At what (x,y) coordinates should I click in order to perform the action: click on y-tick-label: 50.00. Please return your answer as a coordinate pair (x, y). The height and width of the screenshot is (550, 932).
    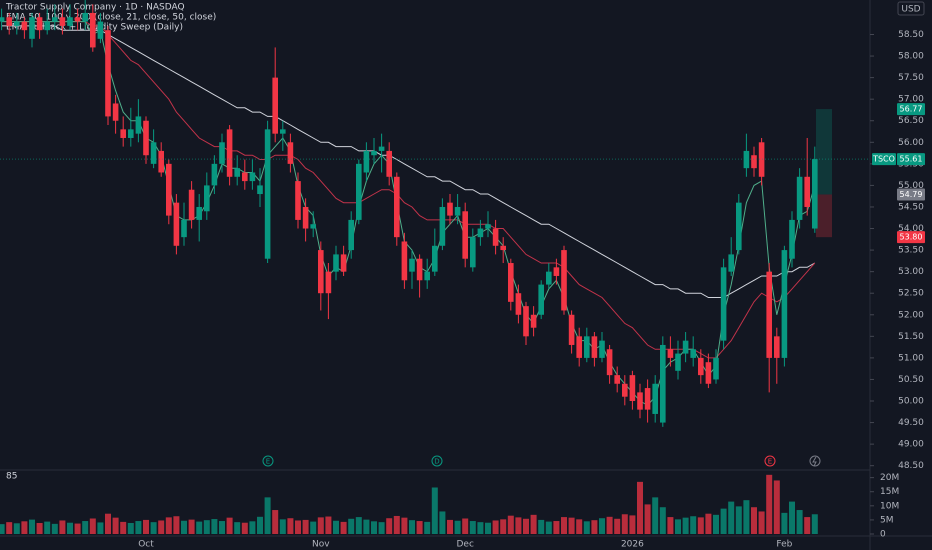
    Looking at the image, I should click on (911, 402).